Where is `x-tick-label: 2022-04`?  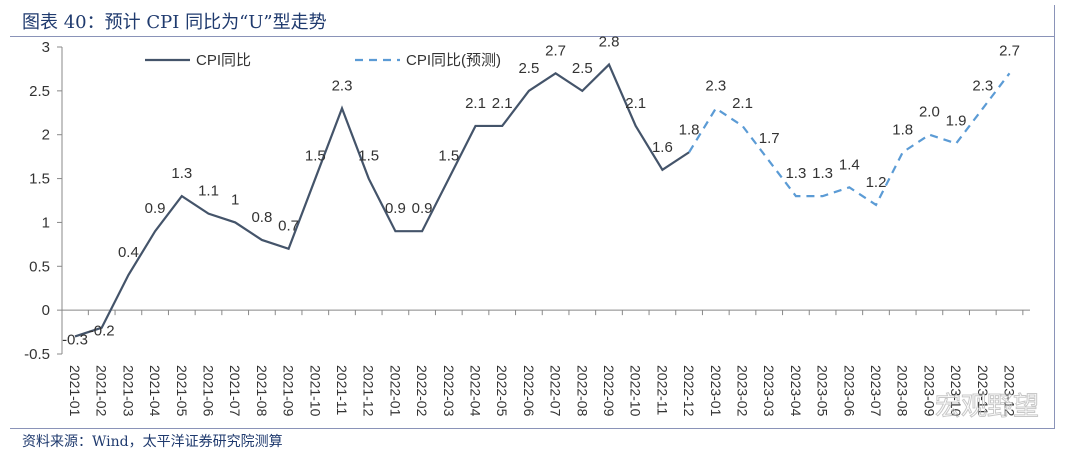
x-tick-label: 2022-04 is located at coordinates (476, 391).